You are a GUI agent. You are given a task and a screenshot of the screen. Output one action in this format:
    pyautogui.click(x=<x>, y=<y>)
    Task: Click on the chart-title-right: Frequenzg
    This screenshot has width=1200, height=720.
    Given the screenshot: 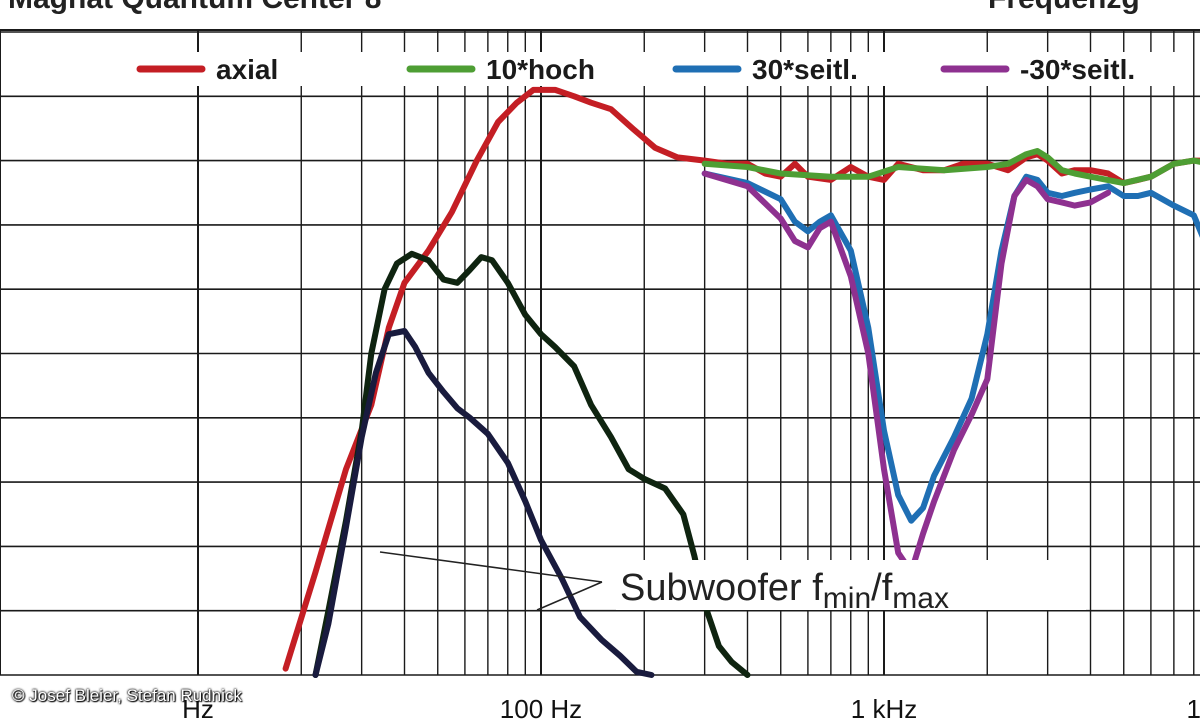 What is the action you would take?
    pyautogui.click(x=1064, y=8)
    